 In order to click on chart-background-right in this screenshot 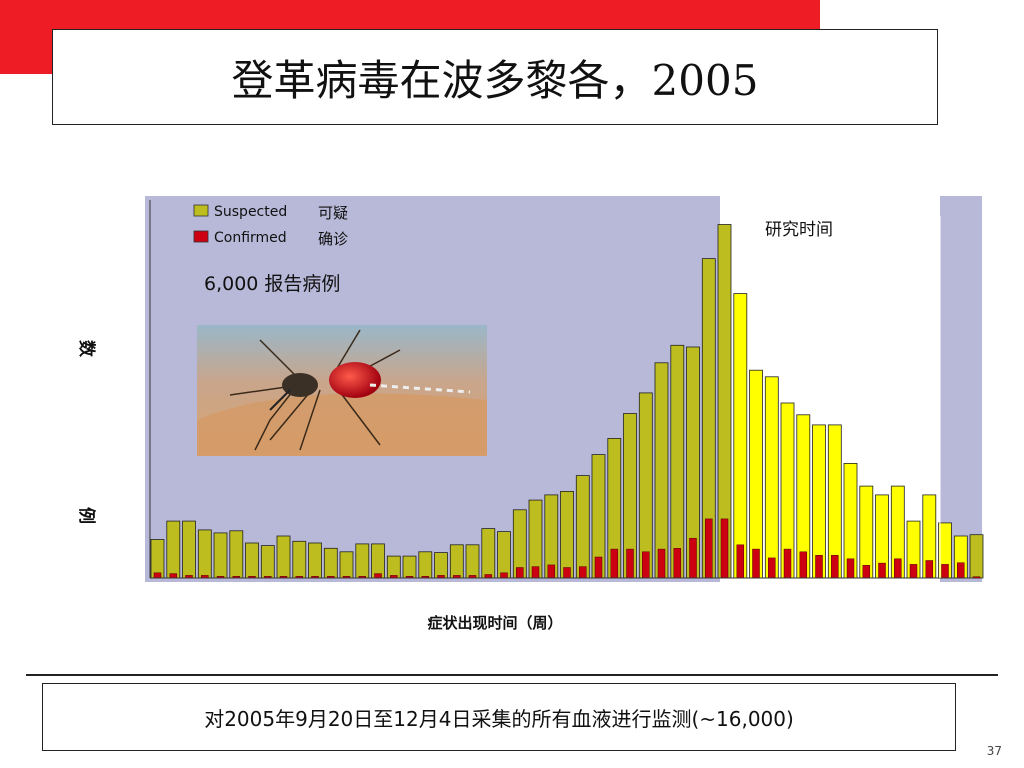, I will do `click(961, 389)`.